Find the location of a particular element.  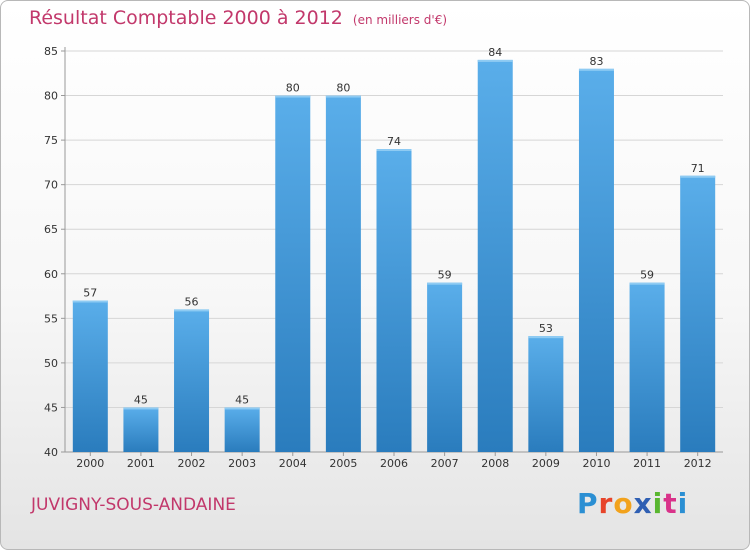

y-tick-label: 60 is located at coordinates (51, 274).